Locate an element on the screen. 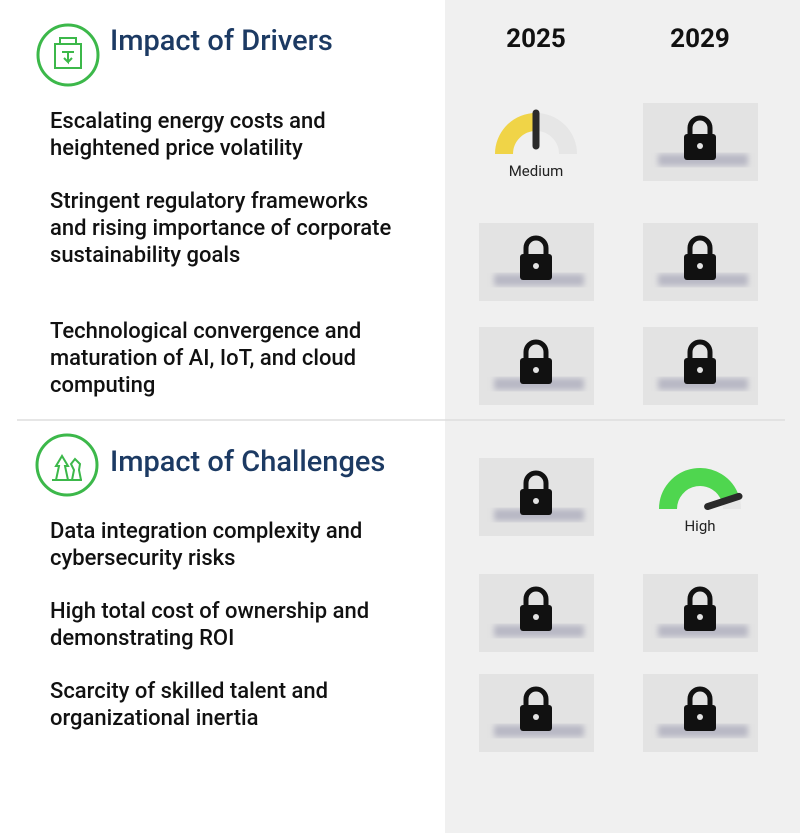 The image size is (800, 833). year-header: 2029 is located at coordinates (700, 39).